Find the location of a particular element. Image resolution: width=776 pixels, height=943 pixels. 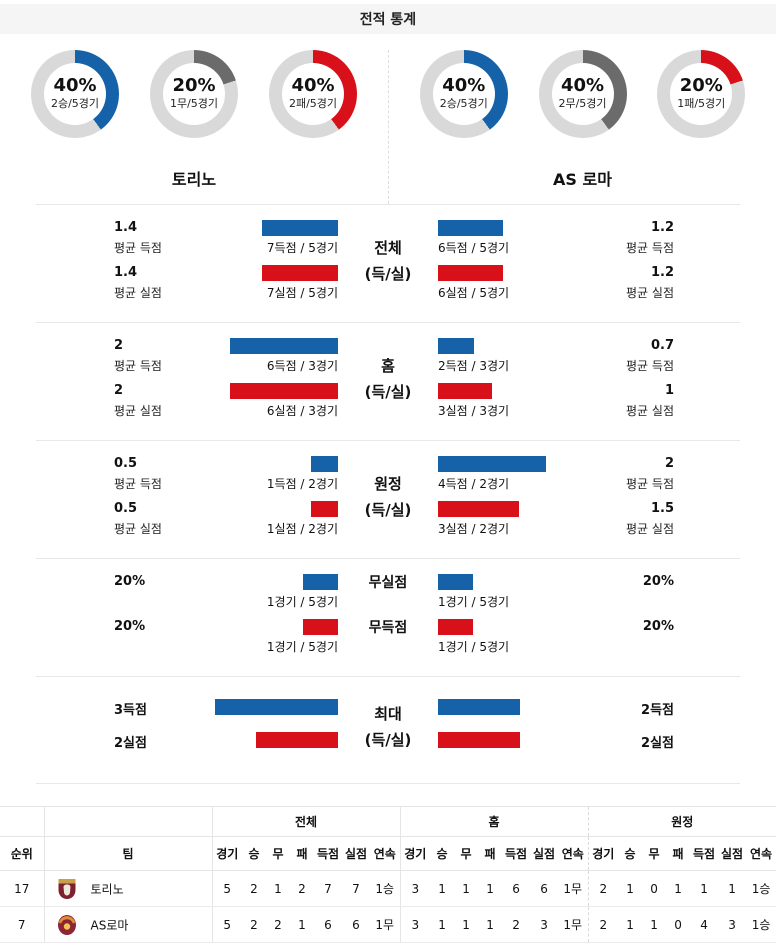

stat-cell: 5 is located at coordinates (226, 888).